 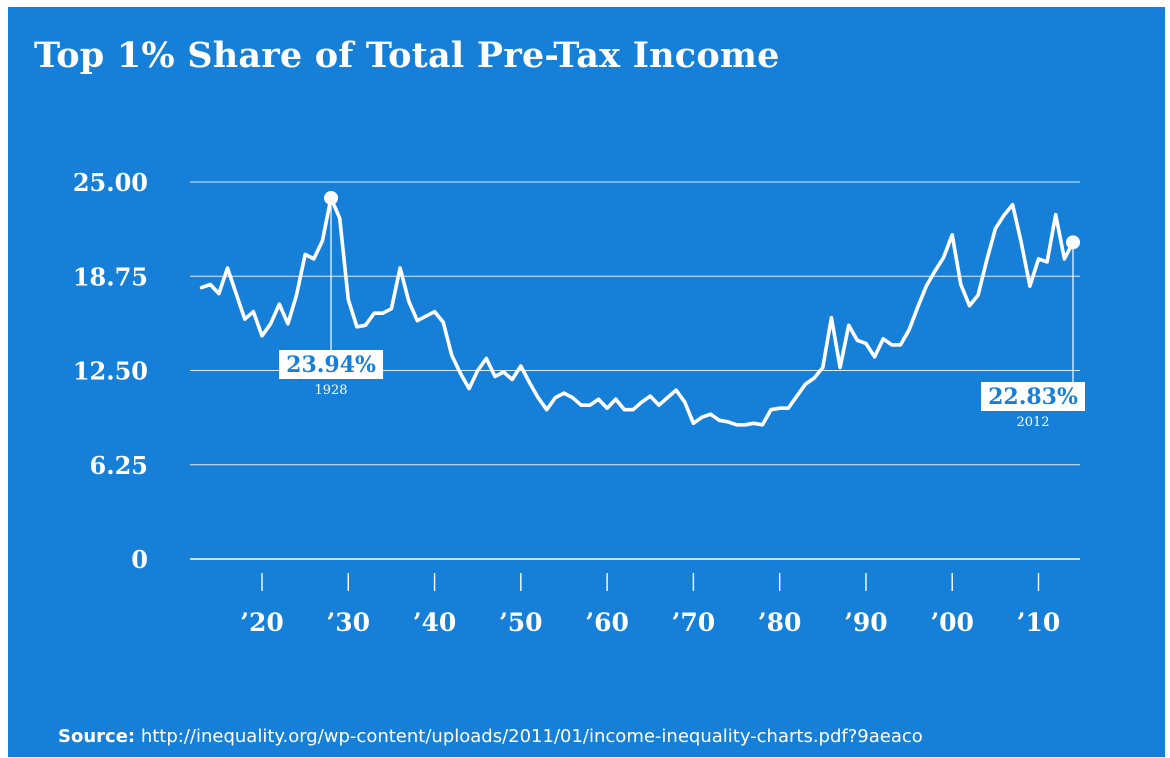 What do you see at coordinates (780, 622) in the screenshot?
I see `x-tick-label: ’80` at bounding box center [780, 622].